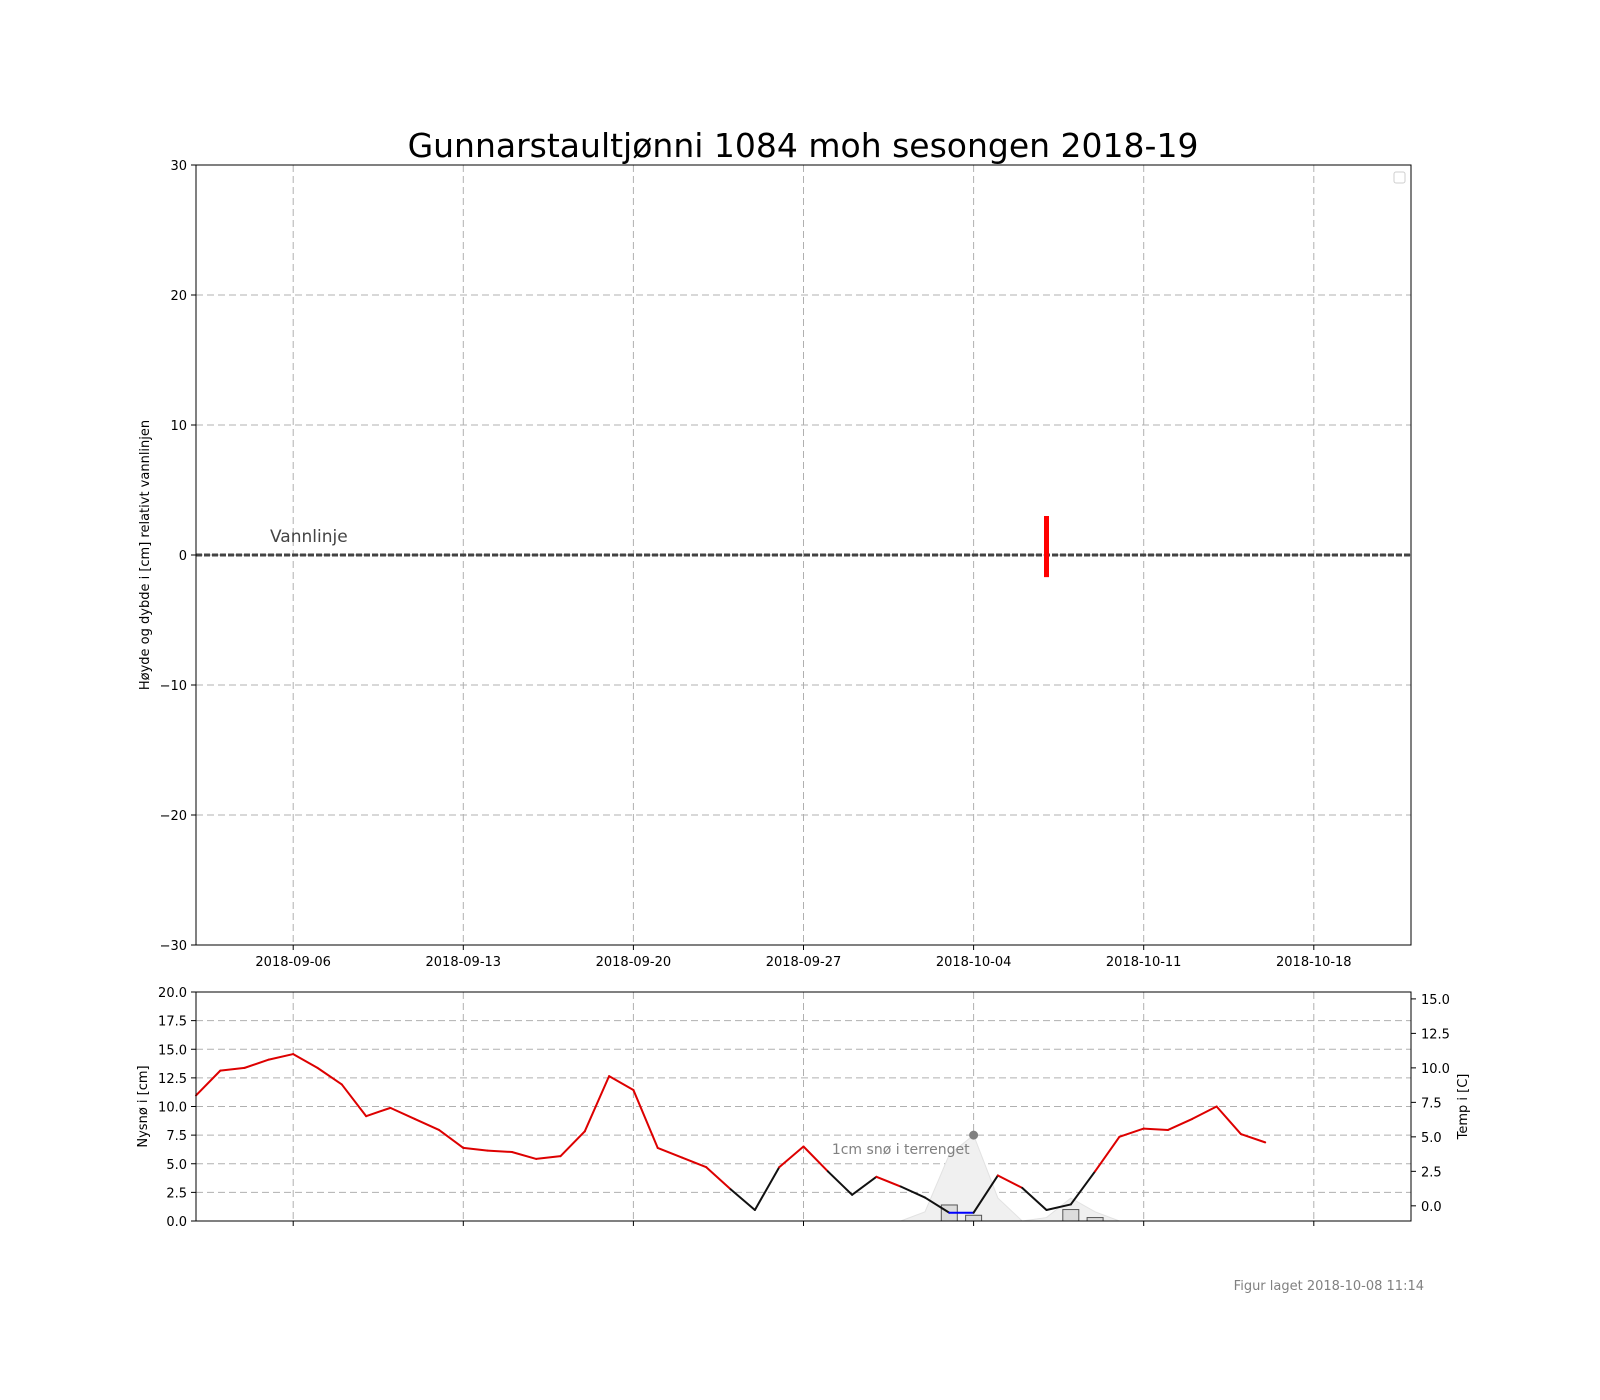 This screenshot has width=1600, height=1400. Describe the element at coordinates (176, 1136) in the screenshot. I see `tick-label-y: 7.5` at that location.